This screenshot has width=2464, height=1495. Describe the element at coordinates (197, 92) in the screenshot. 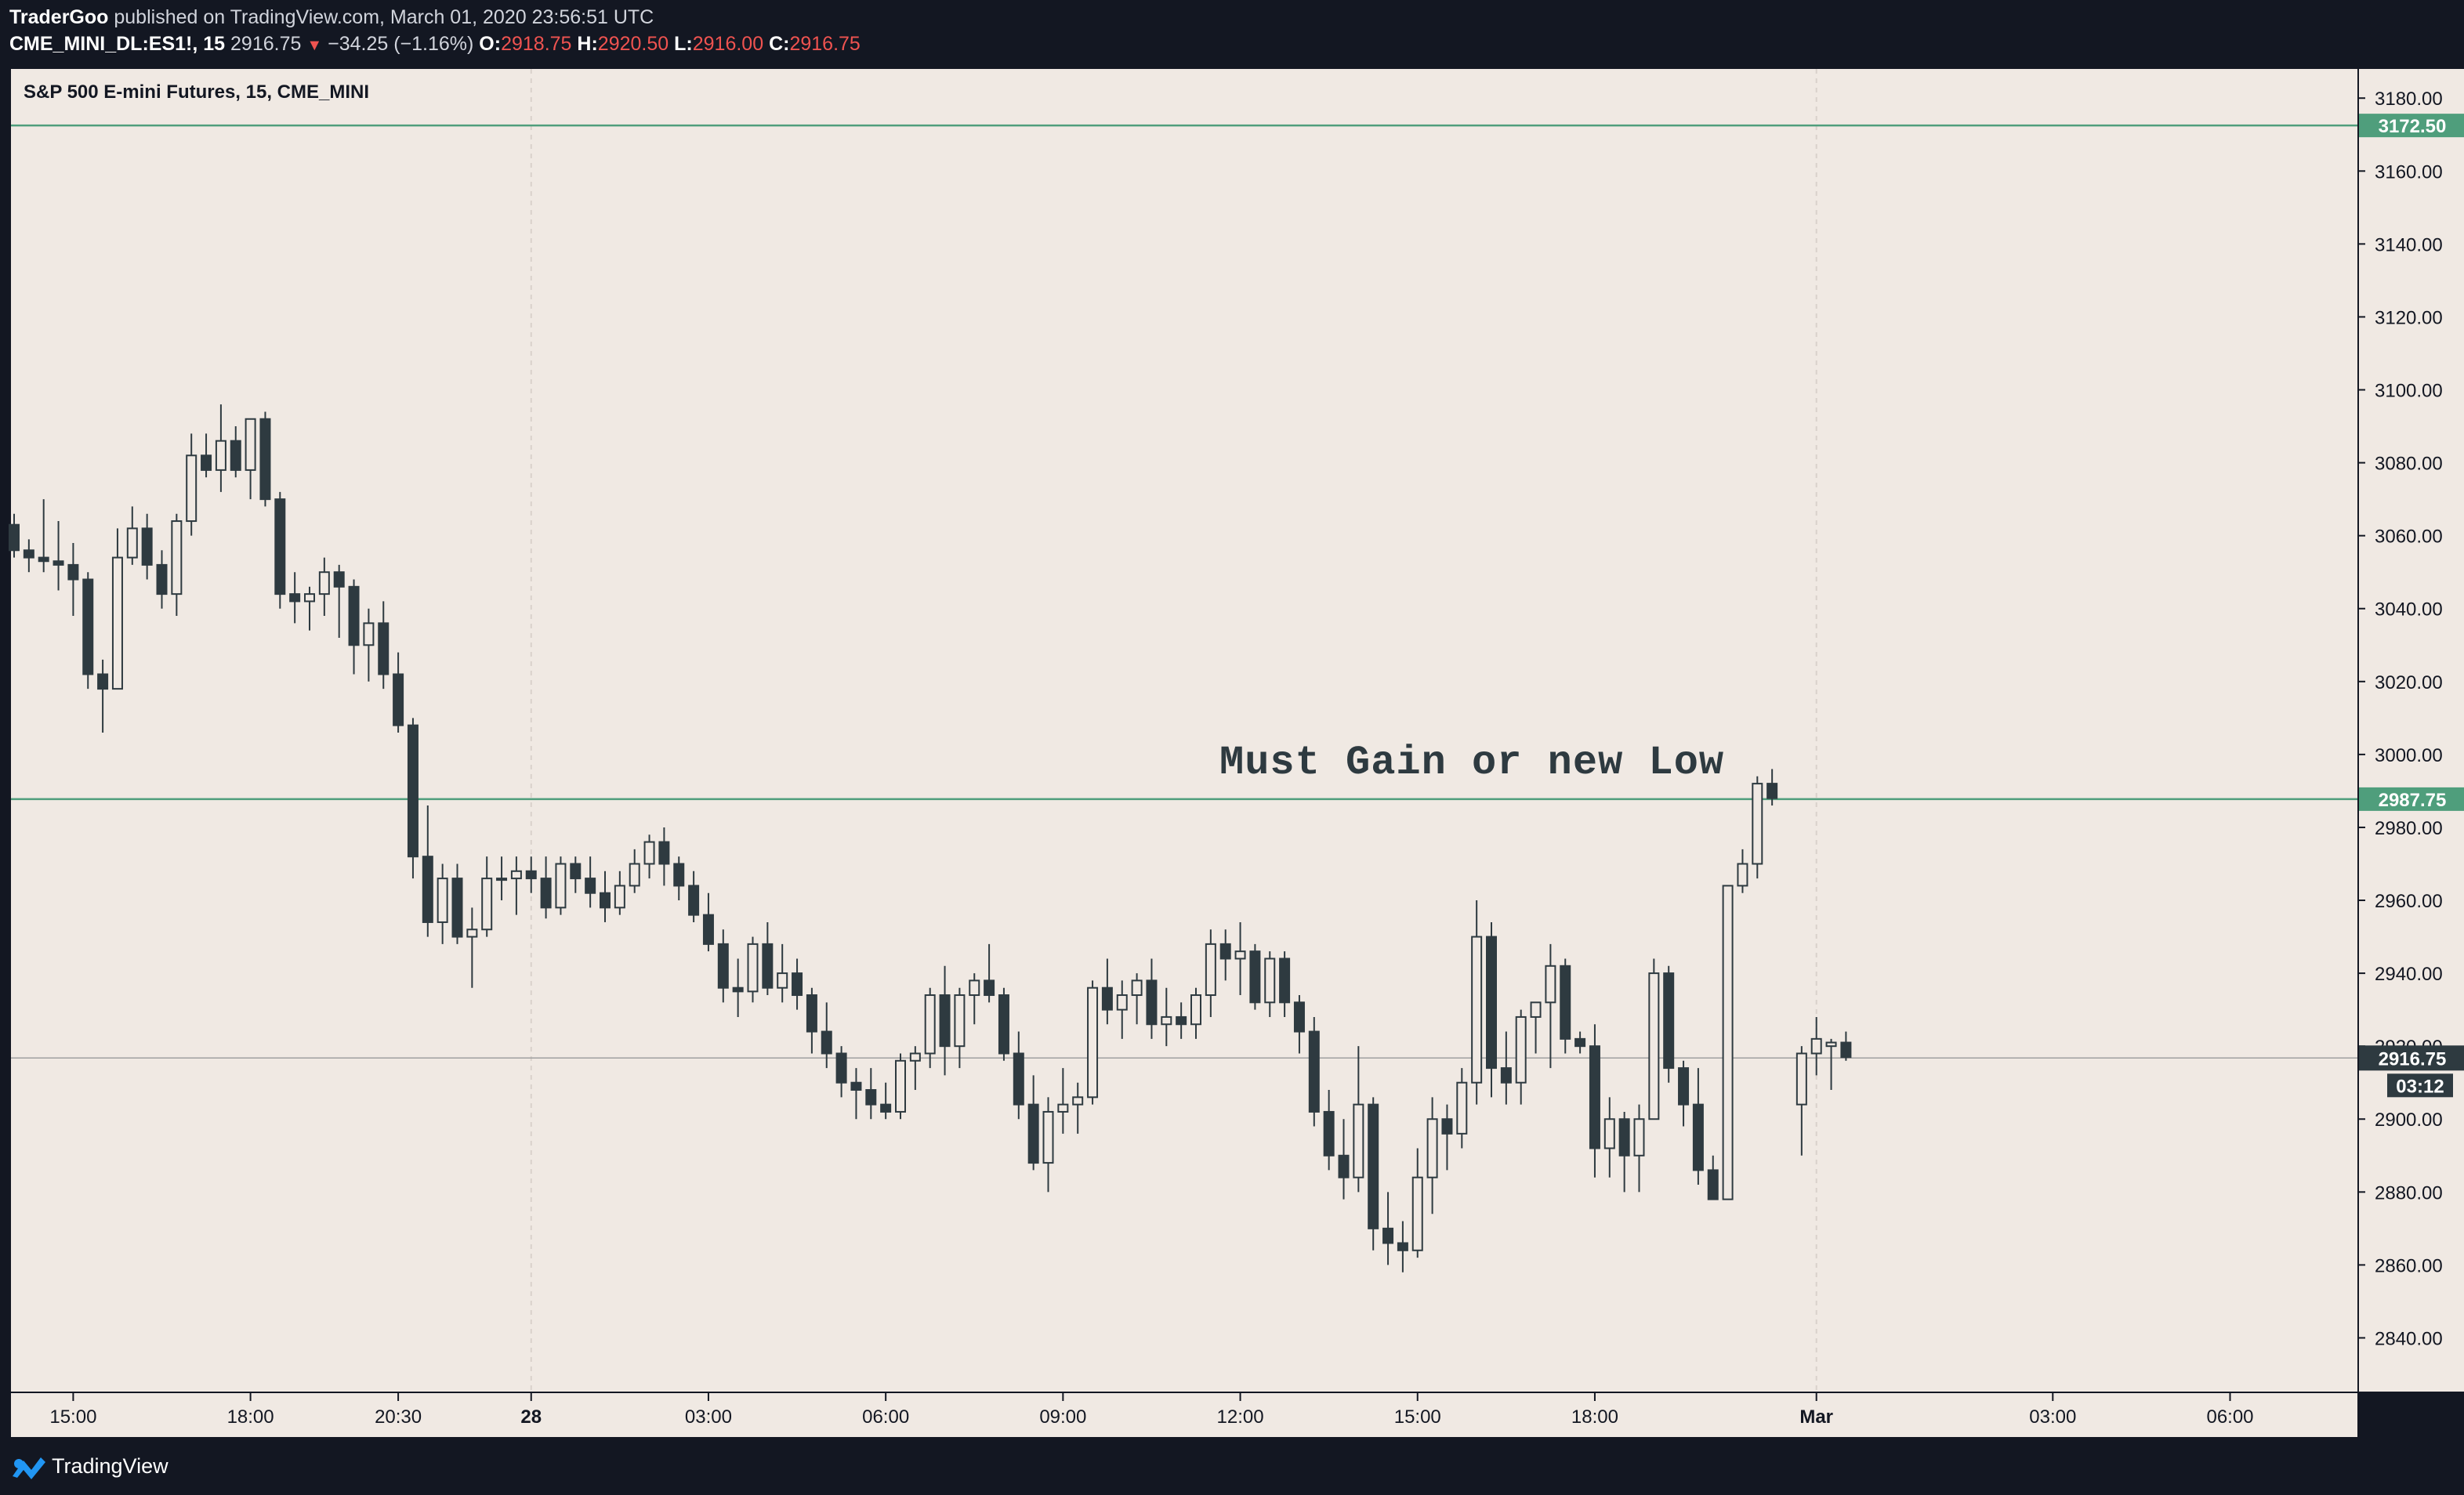

I see `chart-title: S&P 500 E-mini Futures, 15, CME_MINI` at that location.